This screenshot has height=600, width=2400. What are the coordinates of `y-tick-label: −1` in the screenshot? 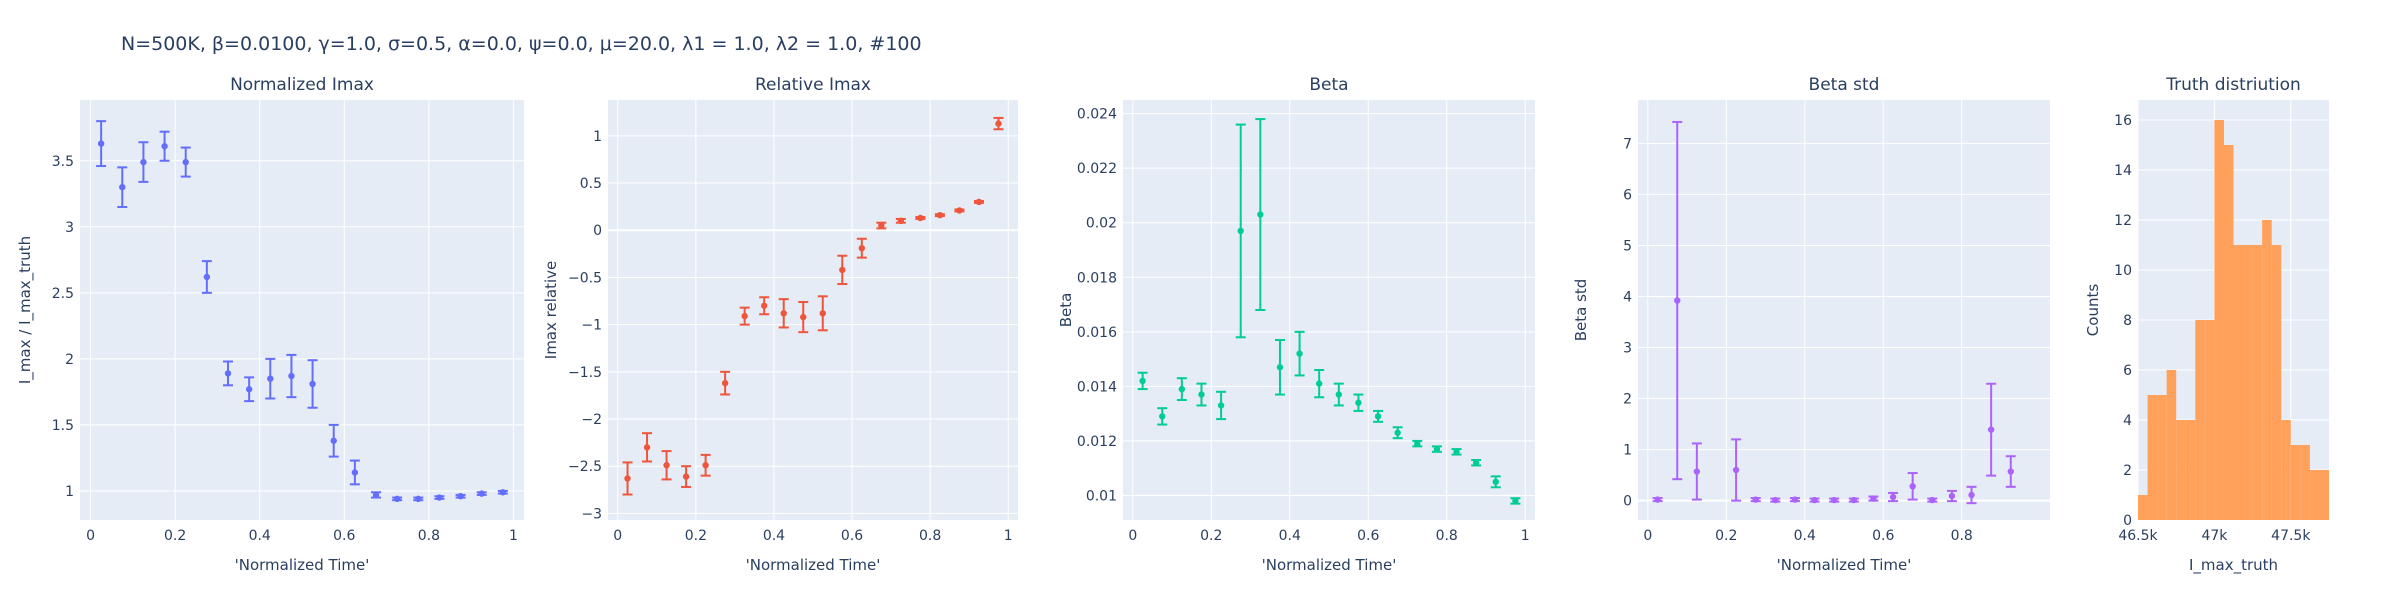 It's located at (591, 326).